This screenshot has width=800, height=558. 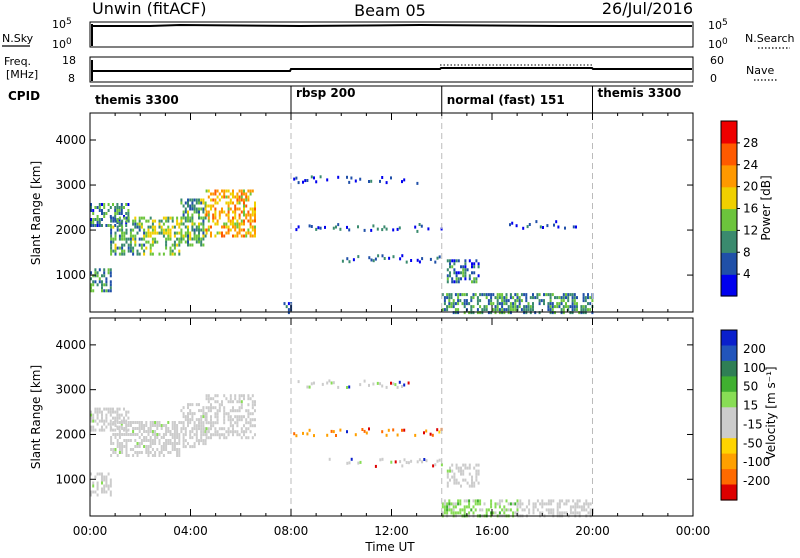 I want to click on colorbar-tick-label: -100, so click(x=756, y=462).